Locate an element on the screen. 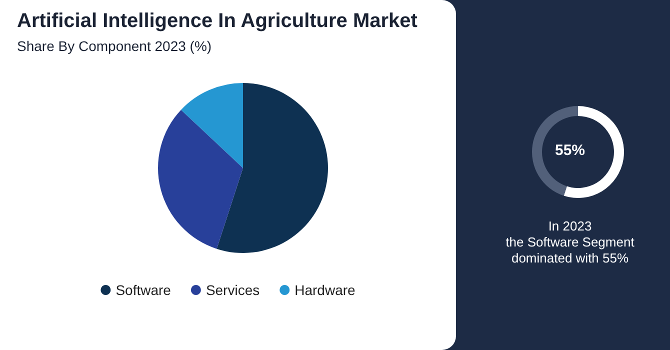 This screenshot has width=670, height=350. legend-label: Services is located at coordinates (233, 290).